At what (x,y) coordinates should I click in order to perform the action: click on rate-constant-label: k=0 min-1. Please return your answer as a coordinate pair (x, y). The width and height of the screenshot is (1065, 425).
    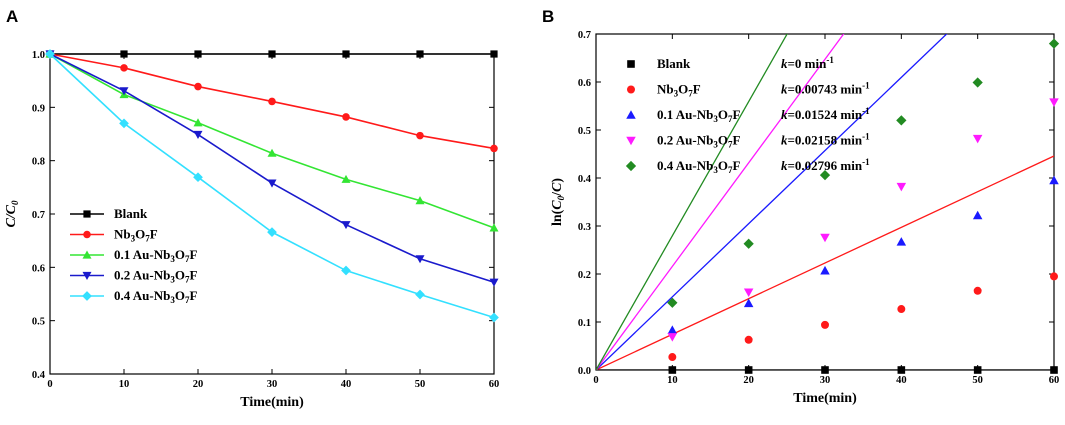
    Looking at the image, I should click on (807, 63).